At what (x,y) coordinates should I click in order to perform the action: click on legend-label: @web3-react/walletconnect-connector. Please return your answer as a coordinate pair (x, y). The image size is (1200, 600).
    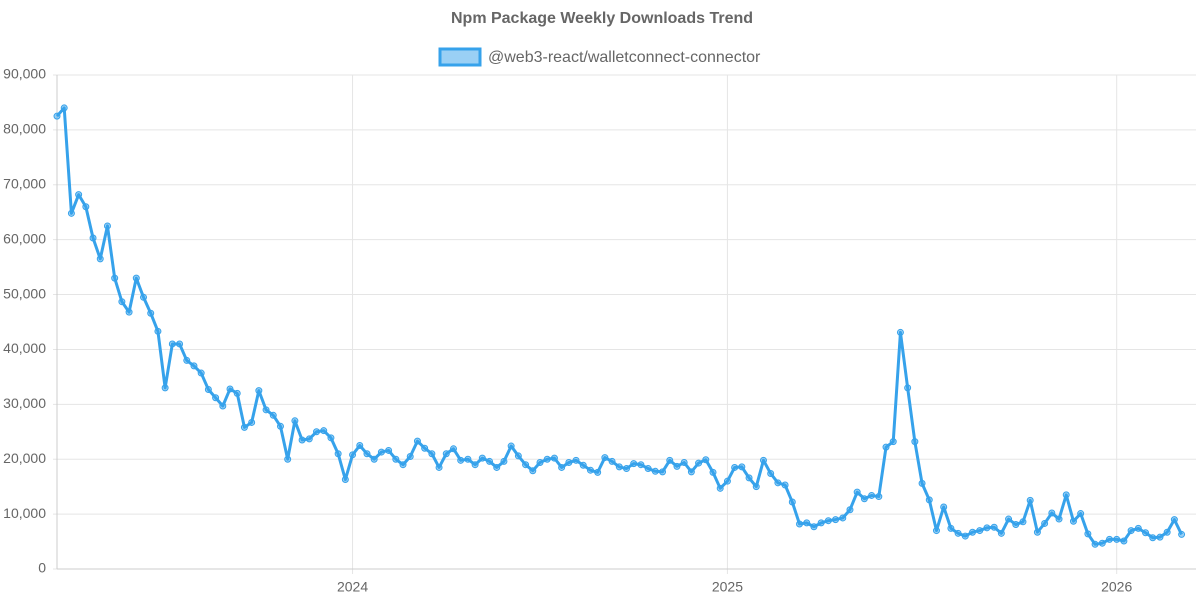
    Looking at the image, I should click on (624, 57).